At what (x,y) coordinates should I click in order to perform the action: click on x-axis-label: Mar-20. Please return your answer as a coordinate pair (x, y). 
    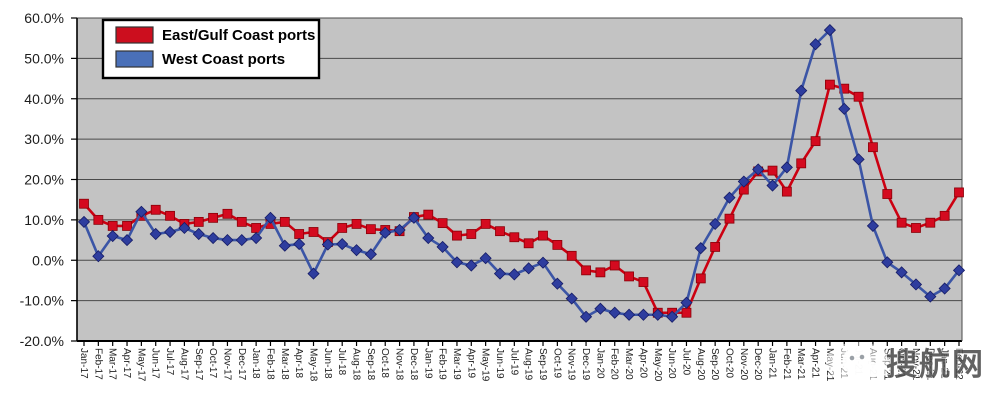
    Looking at the image, I should click on (628, 364).